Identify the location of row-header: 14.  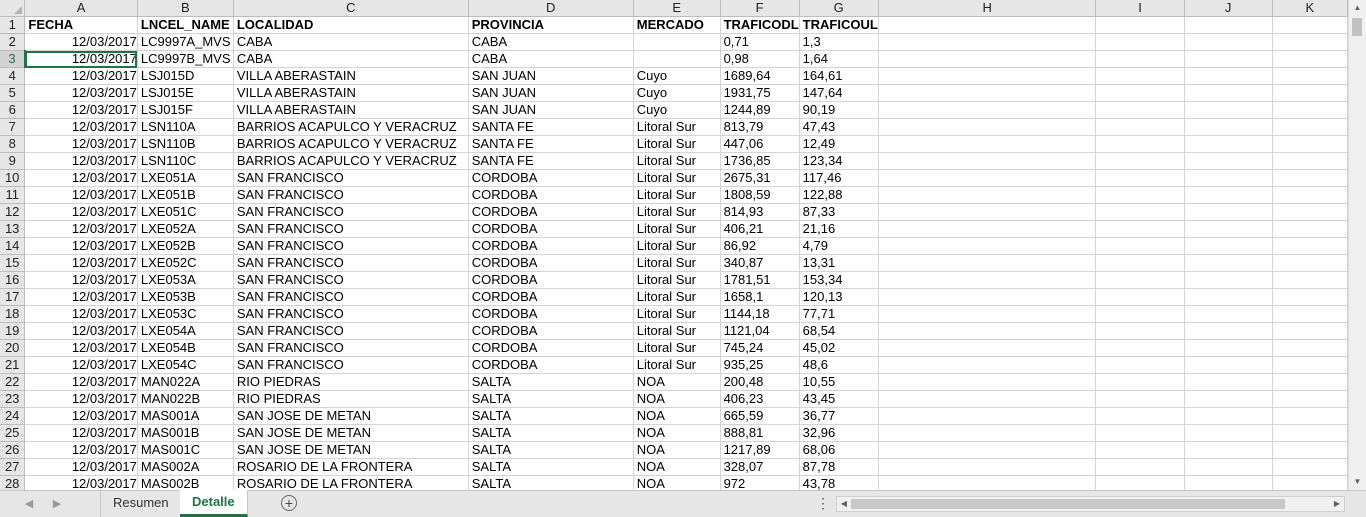
(13, 246).